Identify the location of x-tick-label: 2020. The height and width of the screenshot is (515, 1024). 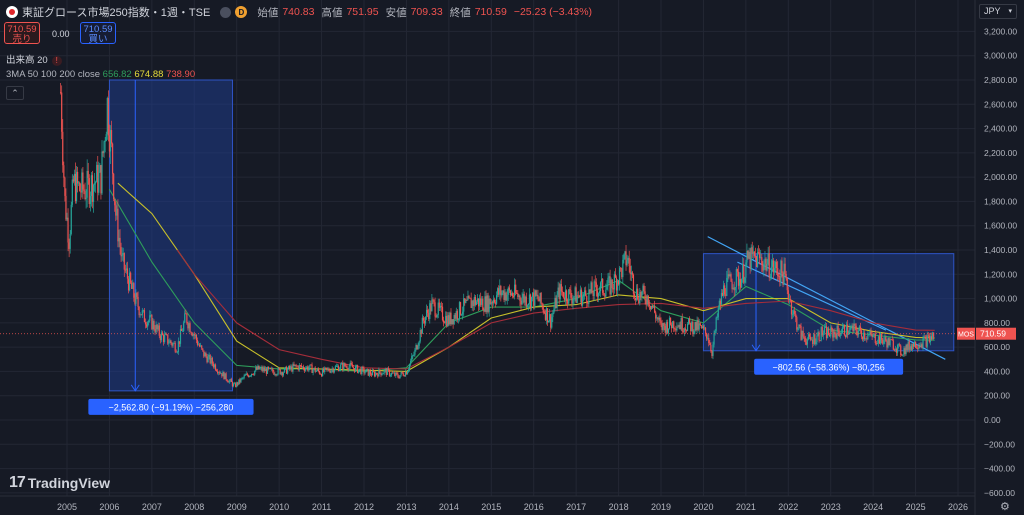
(703, 507).